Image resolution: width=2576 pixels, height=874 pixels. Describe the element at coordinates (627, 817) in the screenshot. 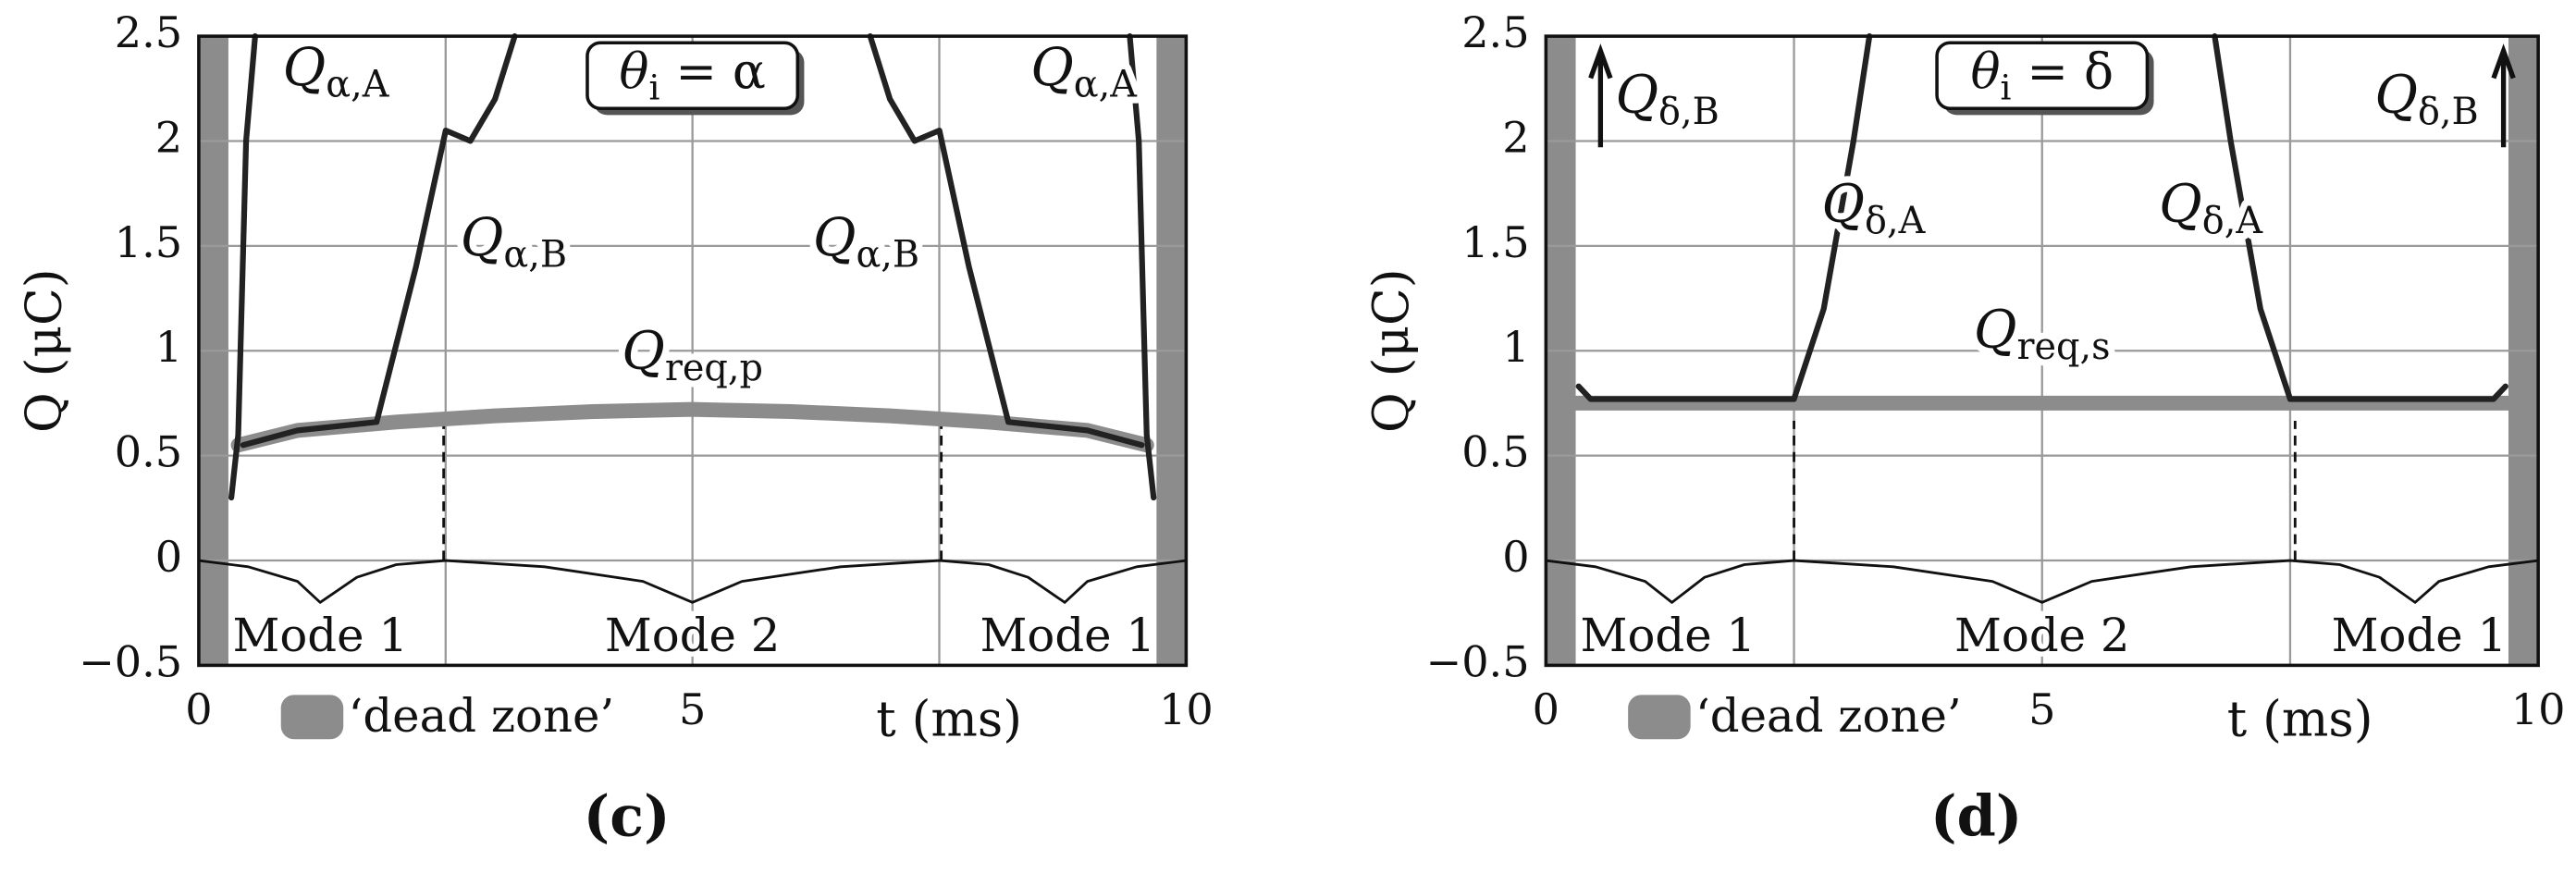

I see `caption: (c)` at that location.